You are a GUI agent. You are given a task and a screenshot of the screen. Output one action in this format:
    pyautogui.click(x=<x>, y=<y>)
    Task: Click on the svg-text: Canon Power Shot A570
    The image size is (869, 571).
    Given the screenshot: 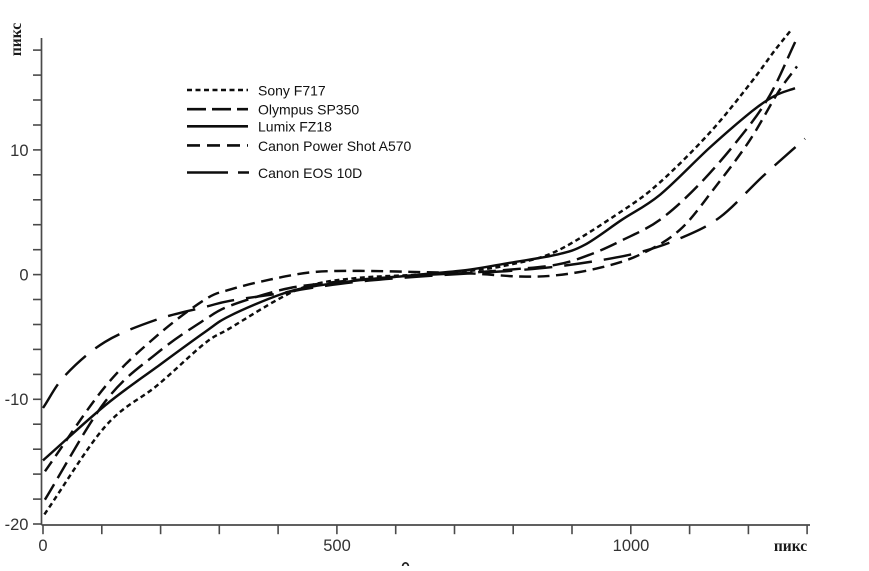 What is the action you would take?
    pyautogui.click(x=335, y=146)
    